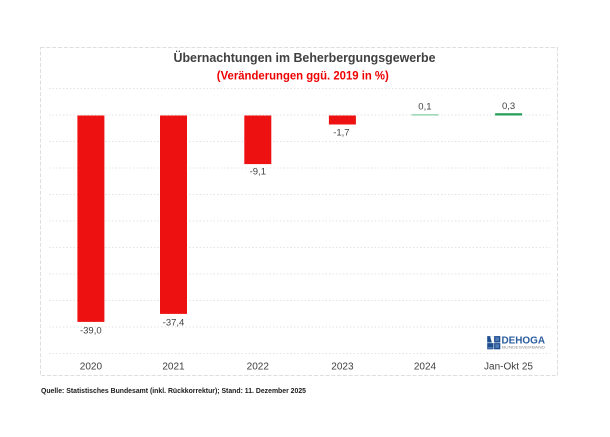 The width and height of the screenshot is (610, 437). Describe the element at coordinates (91, 367) in the screenshot. I see `svg-text: 2020` at that location.